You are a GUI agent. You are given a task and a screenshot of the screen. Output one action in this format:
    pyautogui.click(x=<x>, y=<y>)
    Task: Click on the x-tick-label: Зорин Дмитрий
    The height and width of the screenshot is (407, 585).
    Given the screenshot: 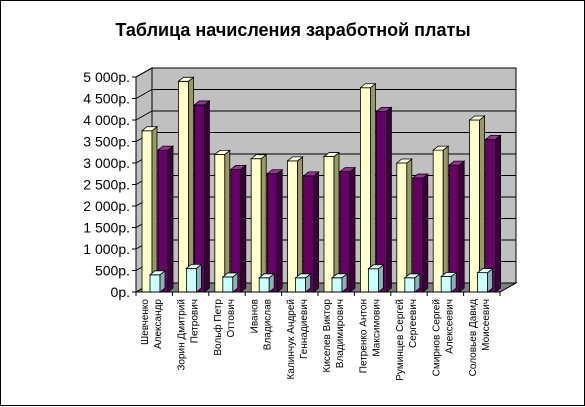 What is the action you would take?
    pyautogui.click(x=182, y=335)
    